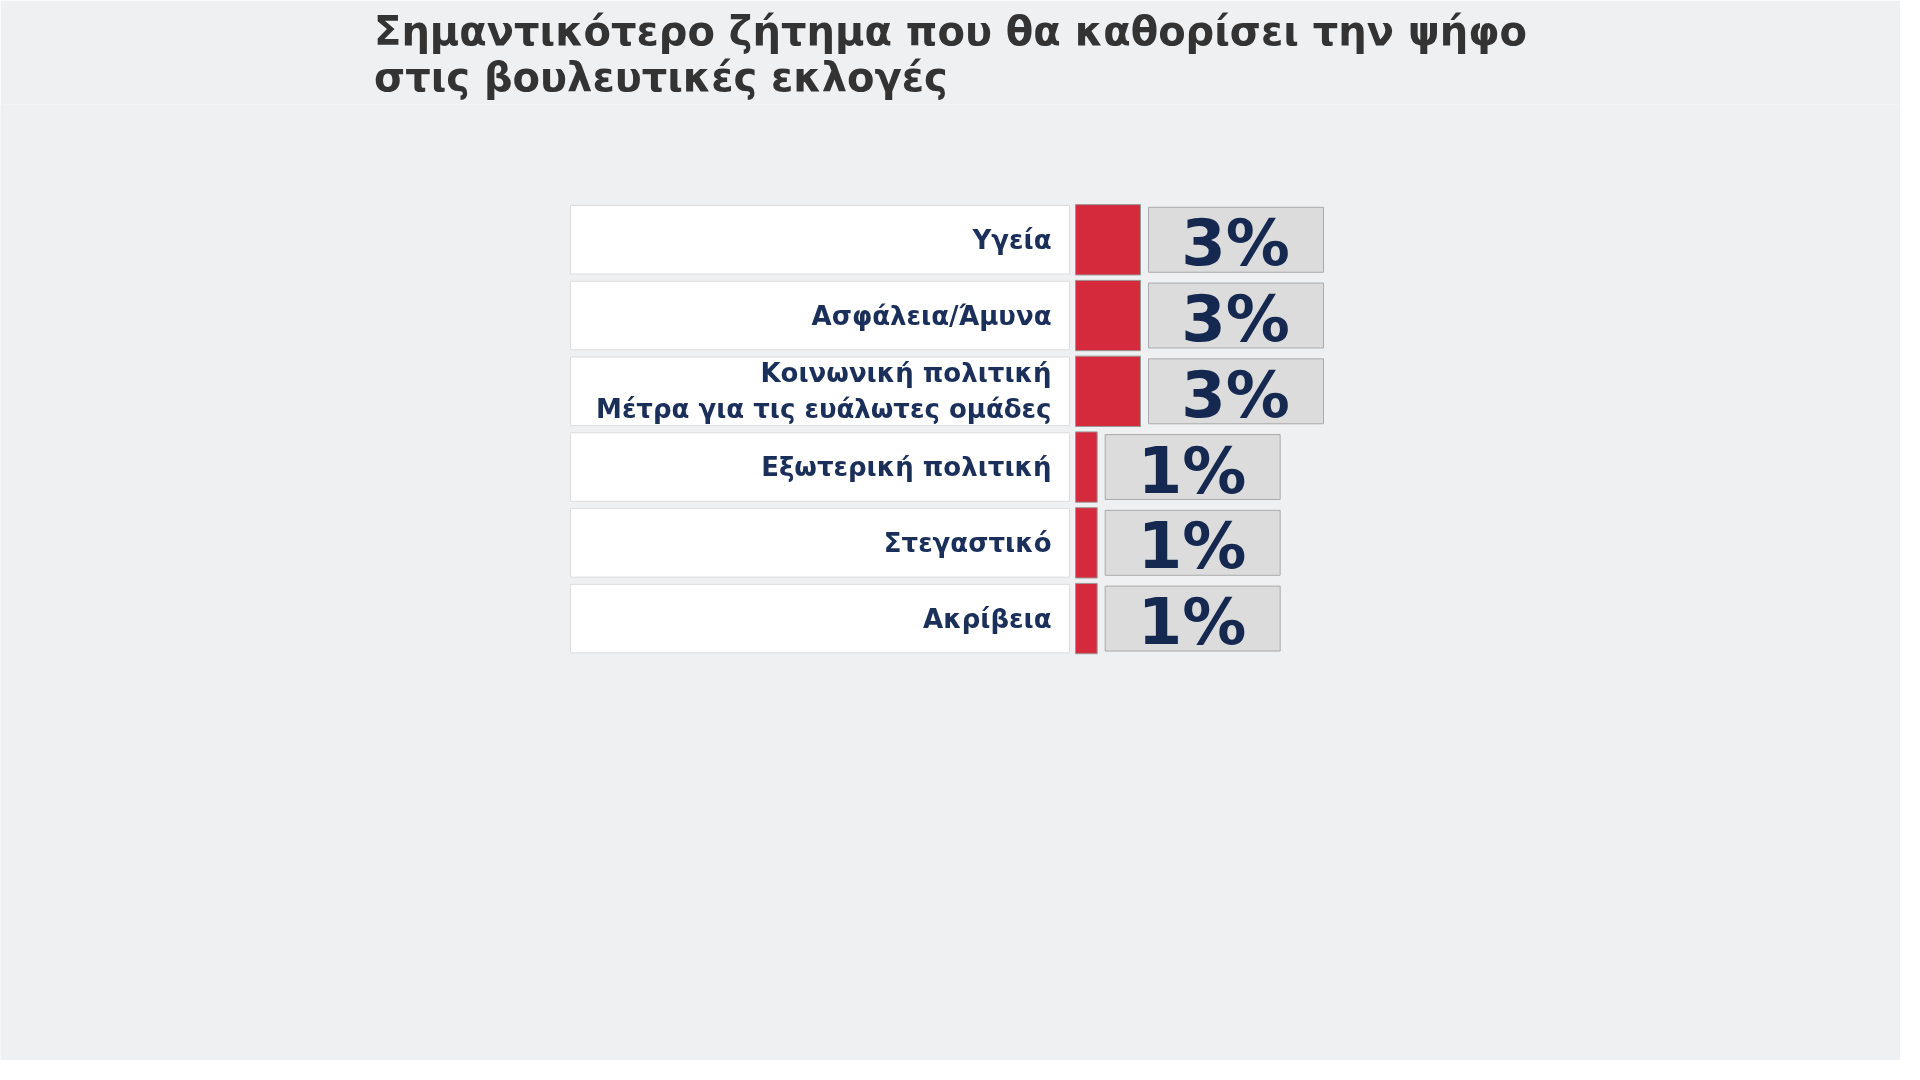 The width and height of the screenshot is (1920, 1080). What do you see at coordinates (906, 467) in the screenshot?
I see `y-tick-label: Εξωτερική πολιτική` at bounding box center [906, 467].